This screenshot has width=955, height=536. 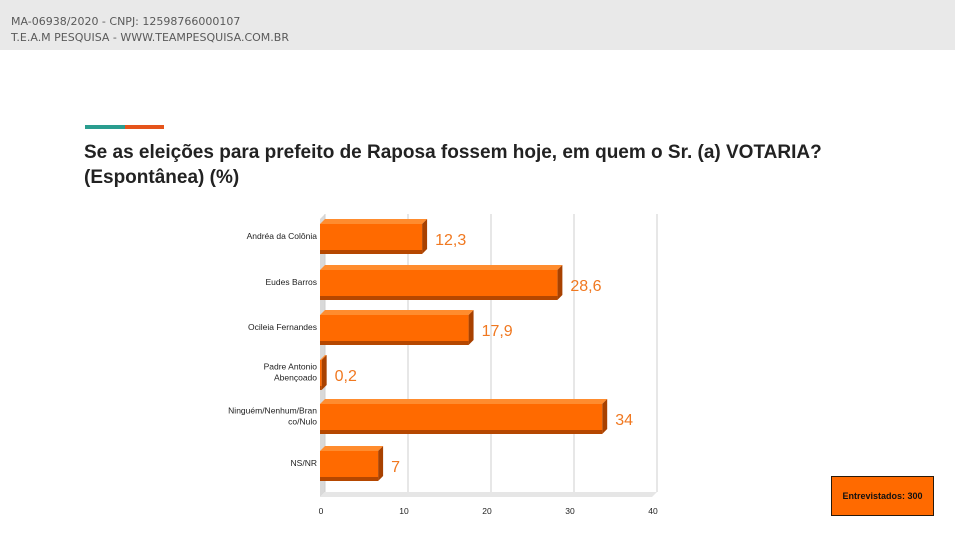 What do you see at coordinates (882, 496) in the screenshot?
I see `respondents-badge: Entrevistados: 300` at bounding box center [882, 496].